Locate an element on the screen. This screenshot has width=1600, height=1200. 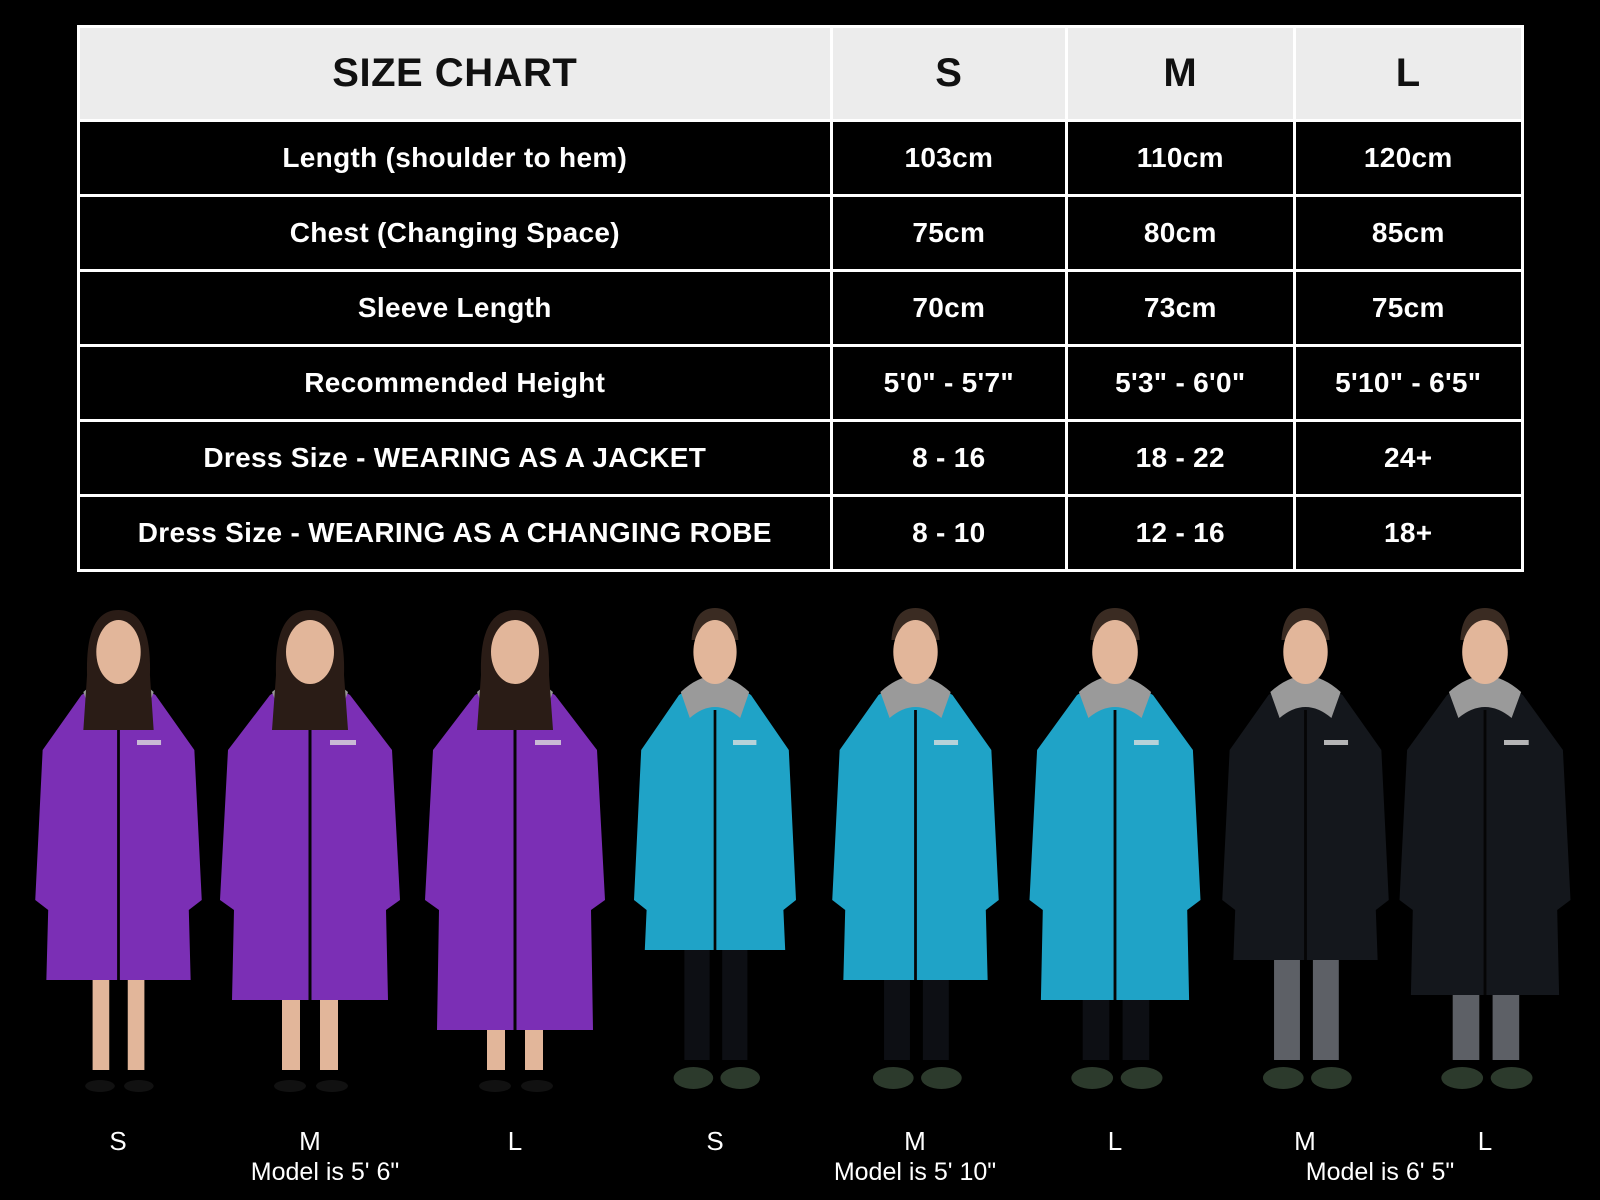
table-row-sleeve: Sleeve Length 70cm 73cm 75cm is located at coordinates (801, 308).